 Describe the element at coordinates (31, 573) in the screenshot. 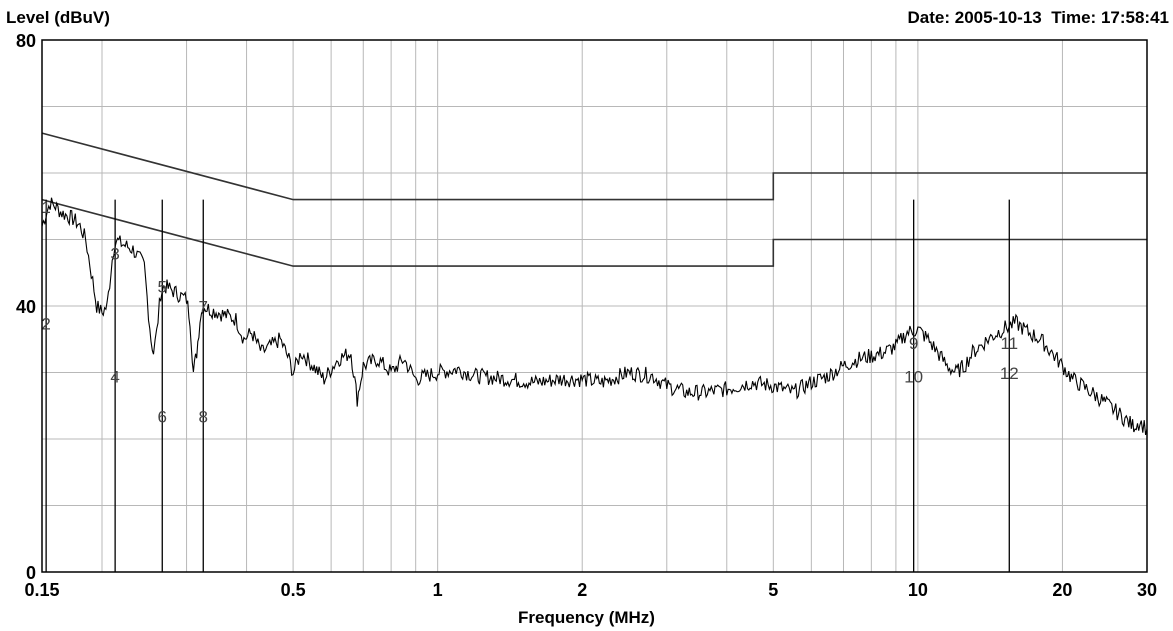

I see `y-tick-label: 0` at that location.